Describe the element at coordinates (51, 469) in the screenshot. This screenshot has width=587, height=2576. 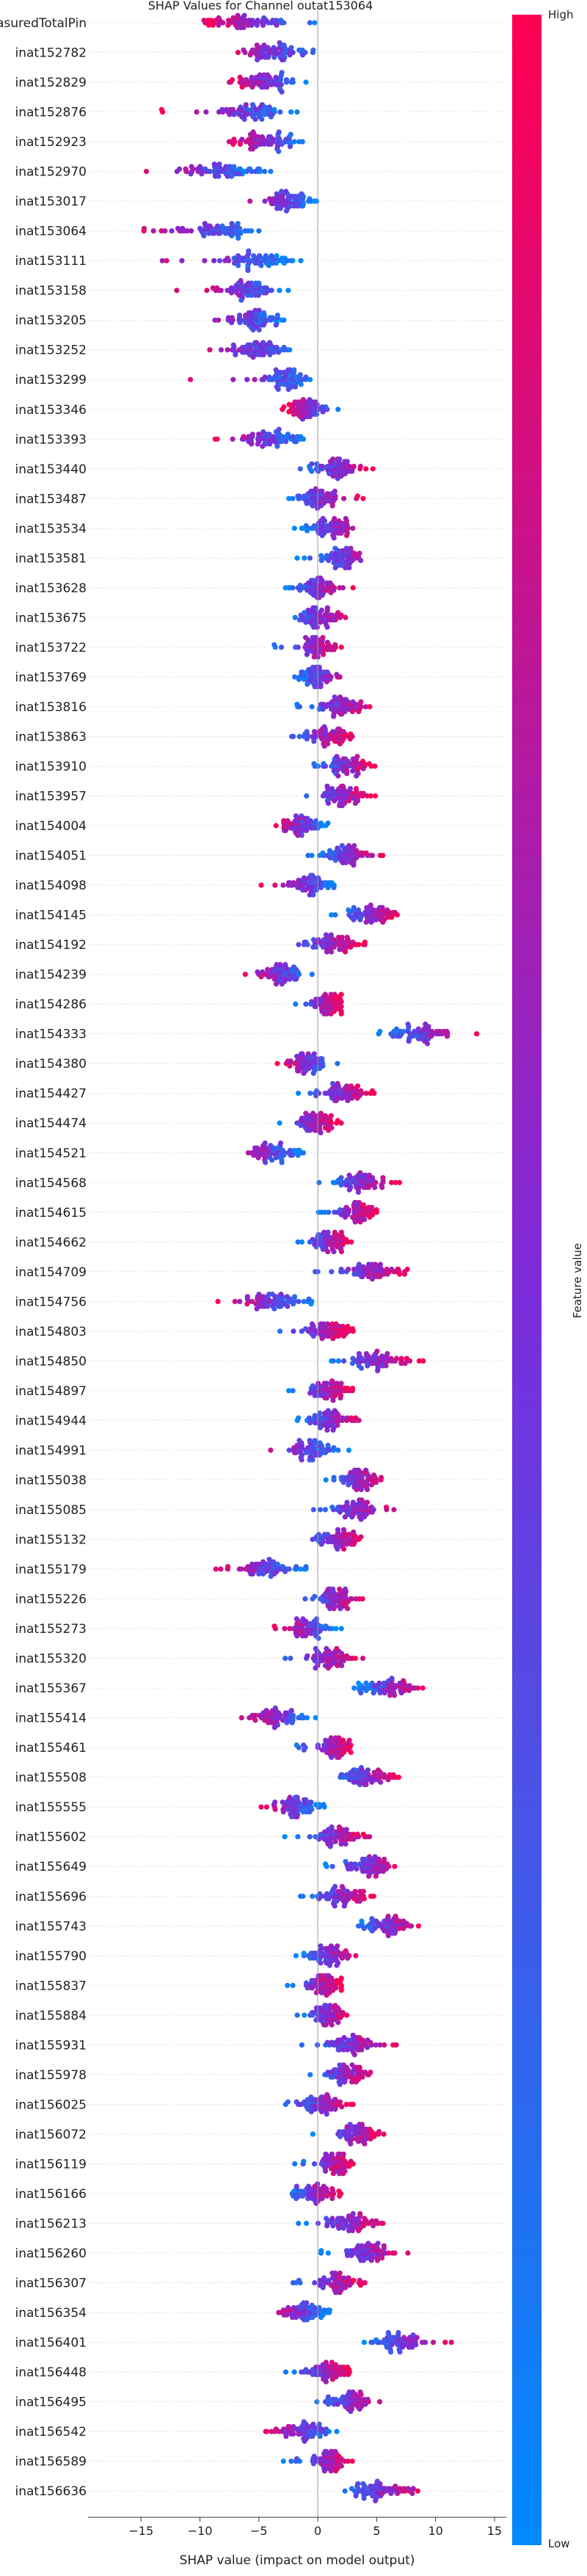
I see `feature-label: inat153440` at that location.